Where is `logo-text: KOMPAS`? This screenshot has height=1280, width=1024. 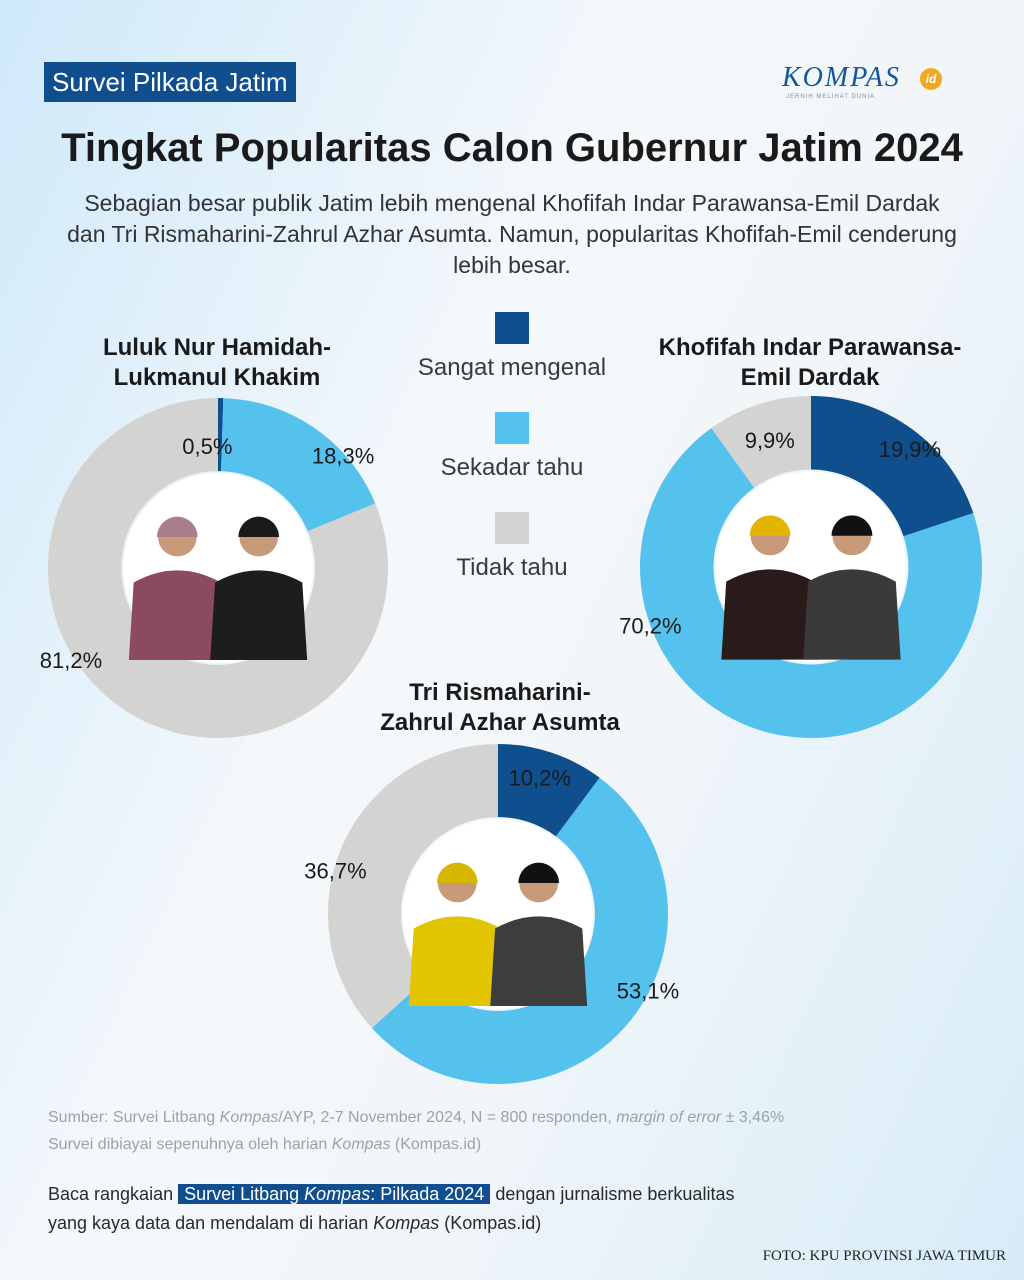
logo-text: KOMPAS is located at coordinates (841, 77).